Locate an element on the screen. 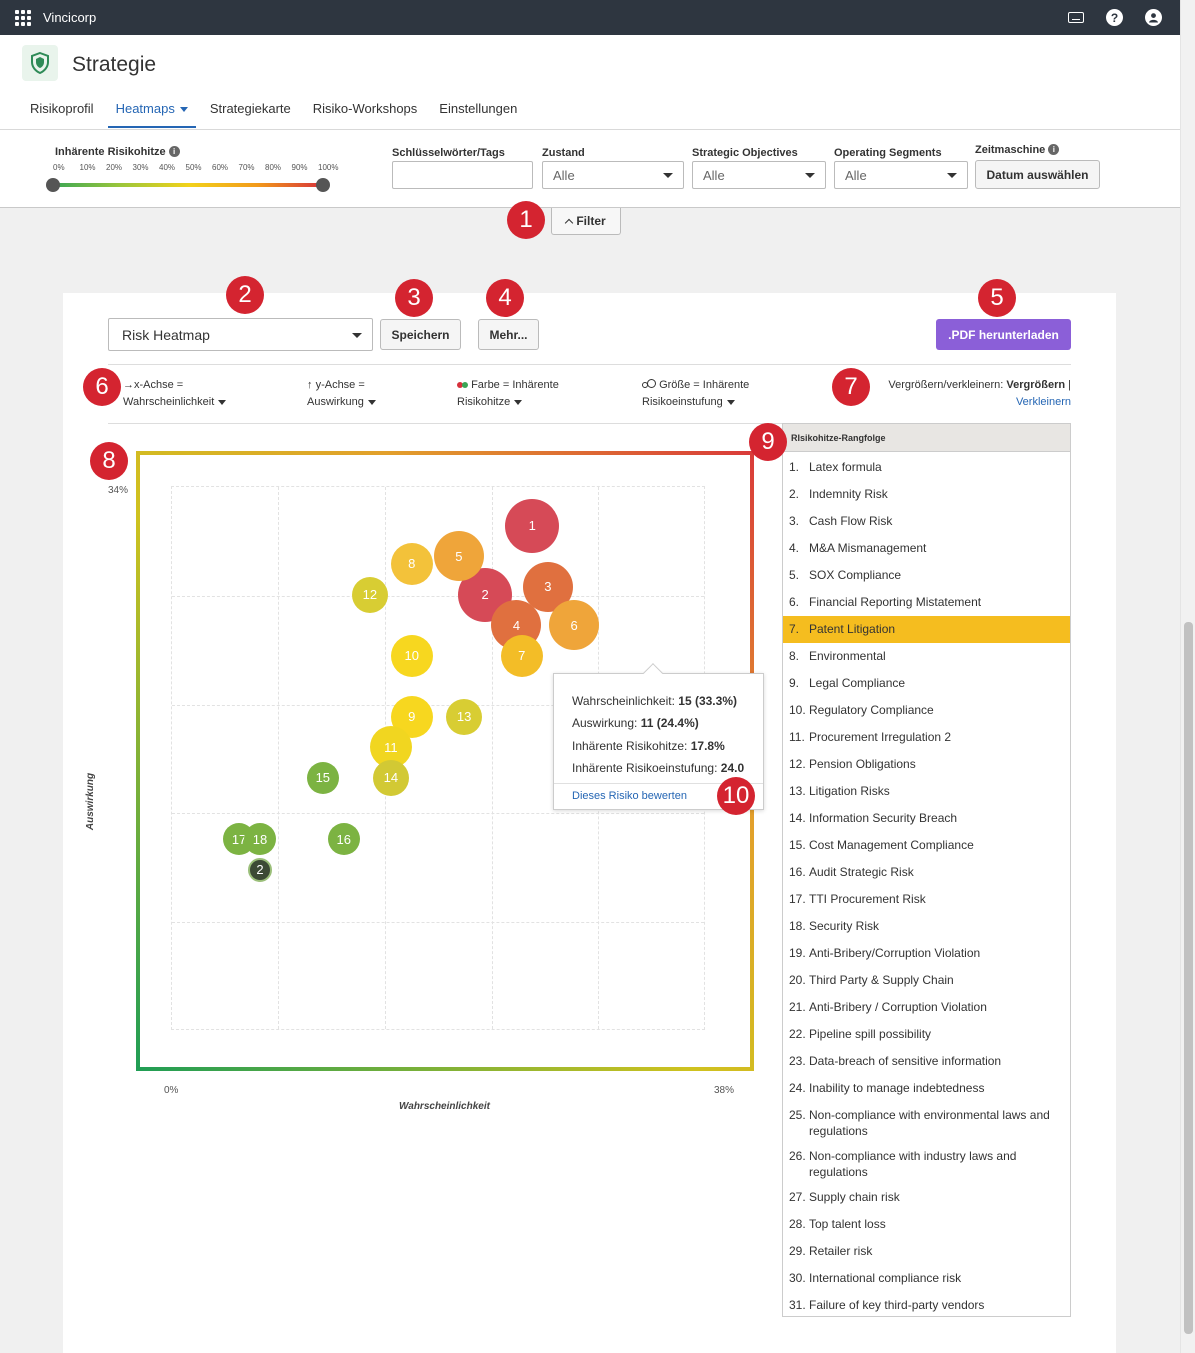  ranking-item: 28. Top talent loss is located at coordinates (926, 1224).